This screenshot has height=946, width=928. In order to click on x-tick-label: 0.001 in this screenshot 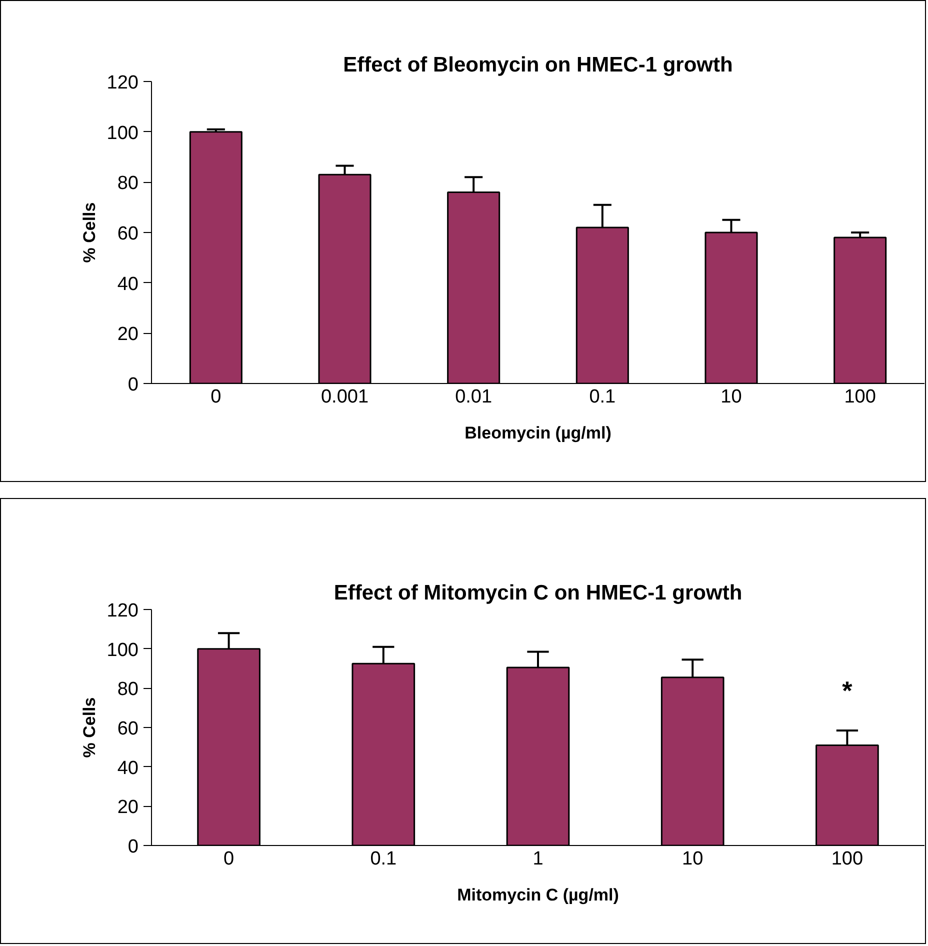, I will do `click(344, 397)`.